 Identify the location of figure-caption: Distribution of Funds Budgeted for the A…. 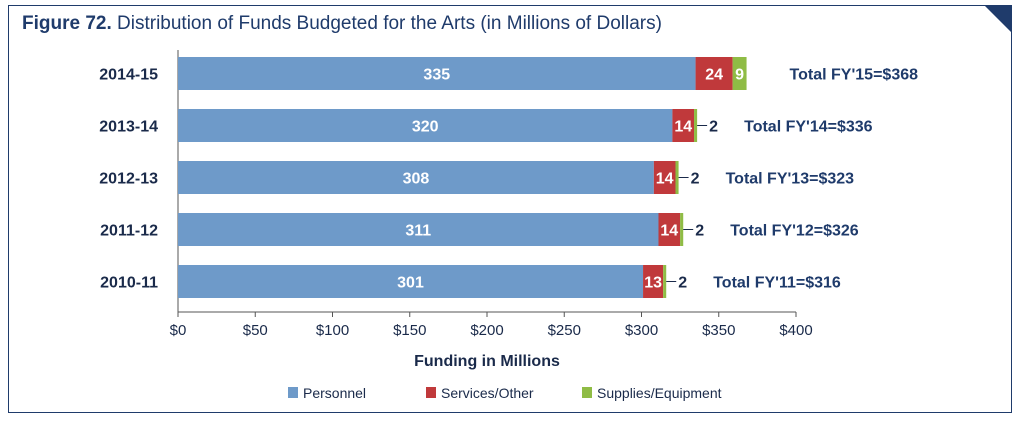
(389, 23).